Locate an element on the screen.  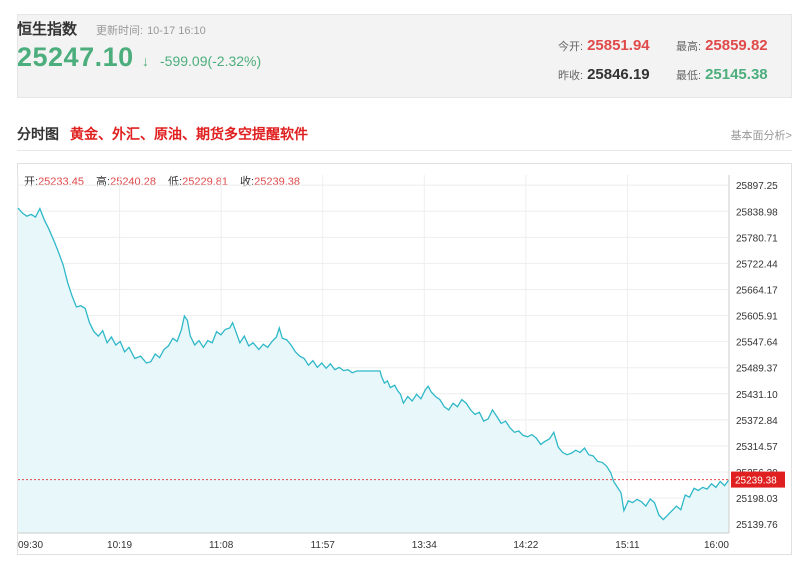
promo-link: 黄金、外汇、原油、期货多空提醒软件 is located at coordinates (189, 134).